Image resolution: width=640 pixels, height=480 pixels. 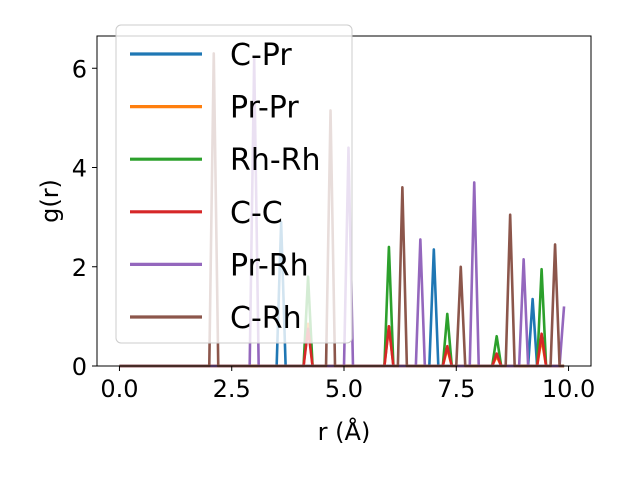 What do you see at coordinates (256, 213) in the screenshot?
I see `legend-label: C-C` at bounding box center [256, 213].